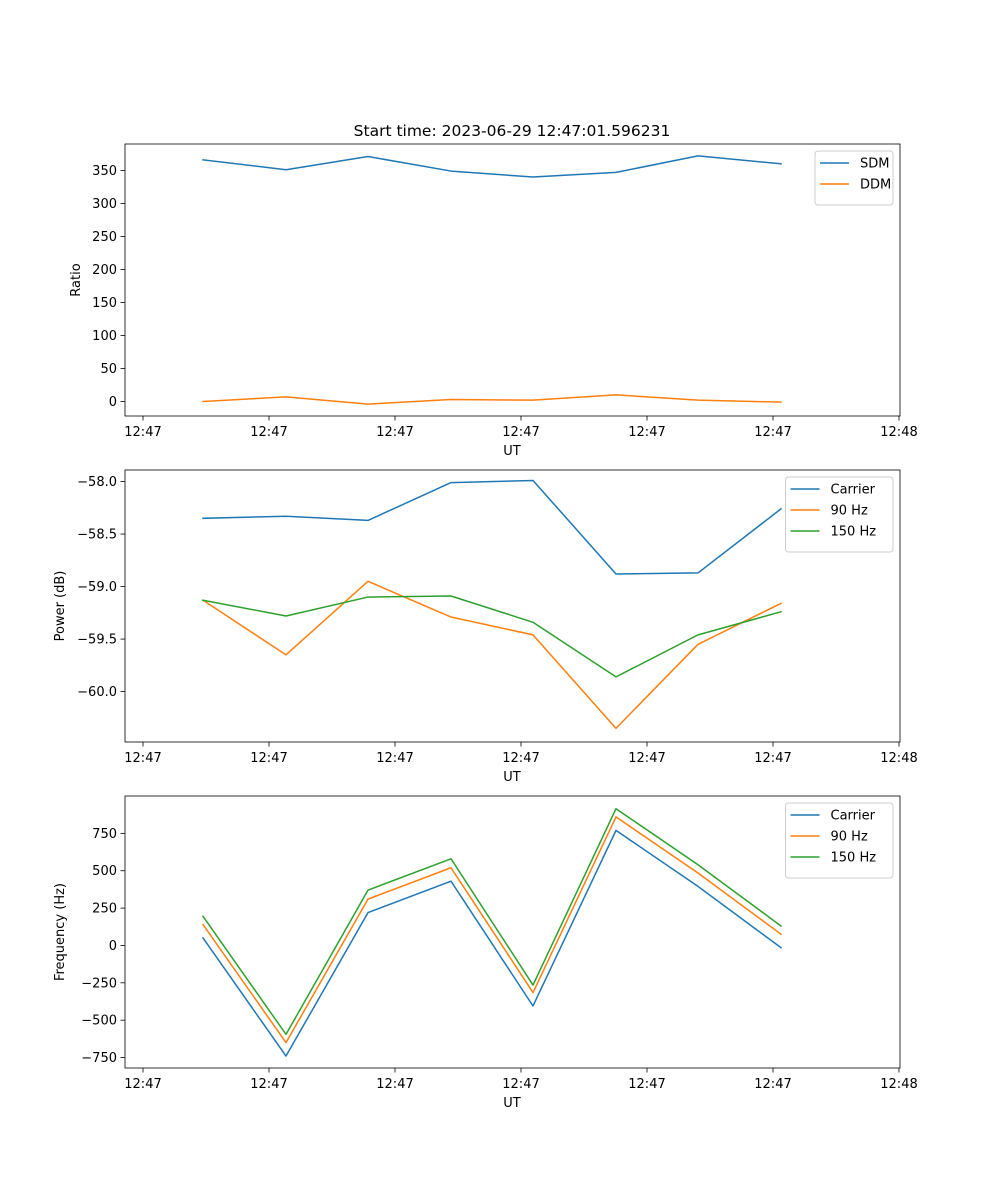 This screenshot has height=1200, width=1000. I want to click on chart-1-legend: SDM DDM, so click(854, 178).